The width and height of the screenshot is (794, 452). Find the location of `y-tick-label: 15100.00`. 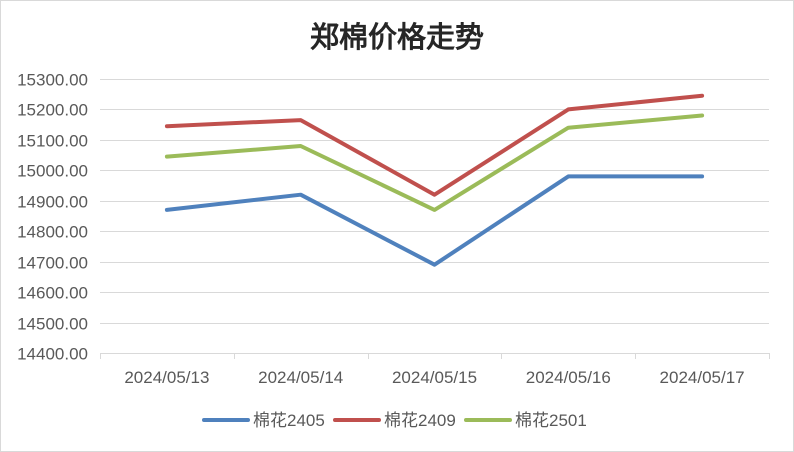

y-tick-label: 15100.00 is located at coordinates (52, 141).